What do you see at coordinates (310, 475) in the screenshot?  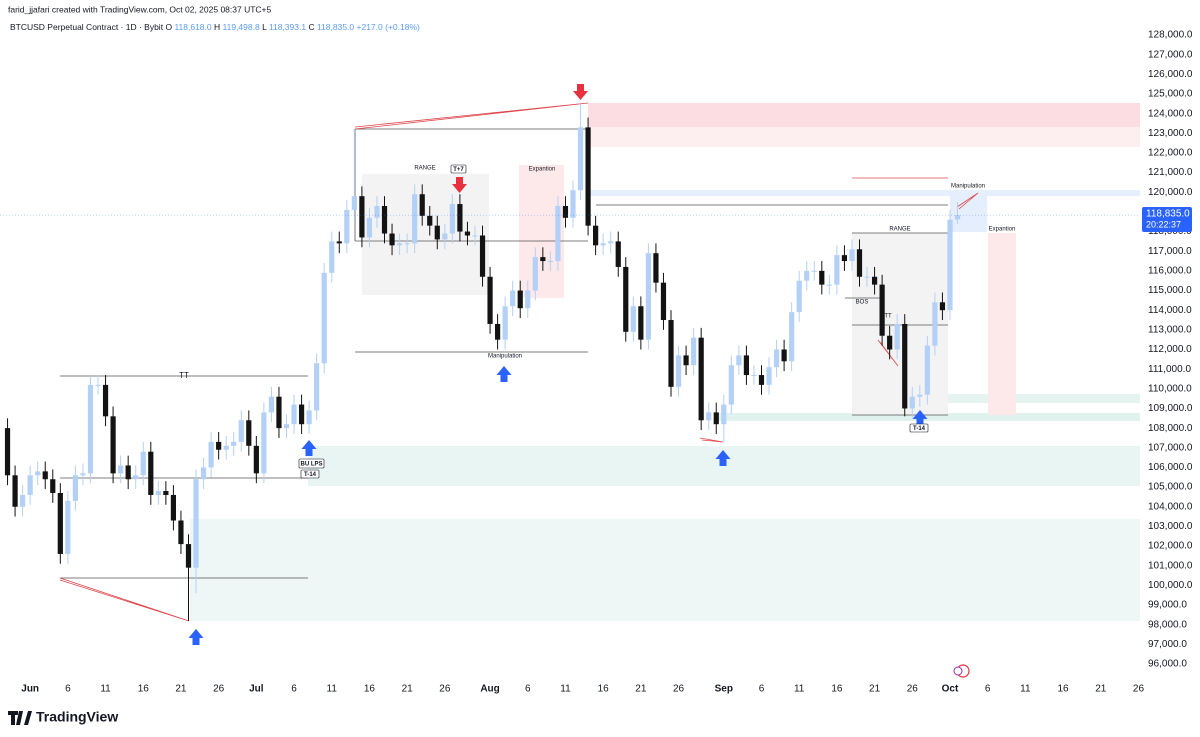 I see `annotation: T-14` at bounding box center [310, 475].